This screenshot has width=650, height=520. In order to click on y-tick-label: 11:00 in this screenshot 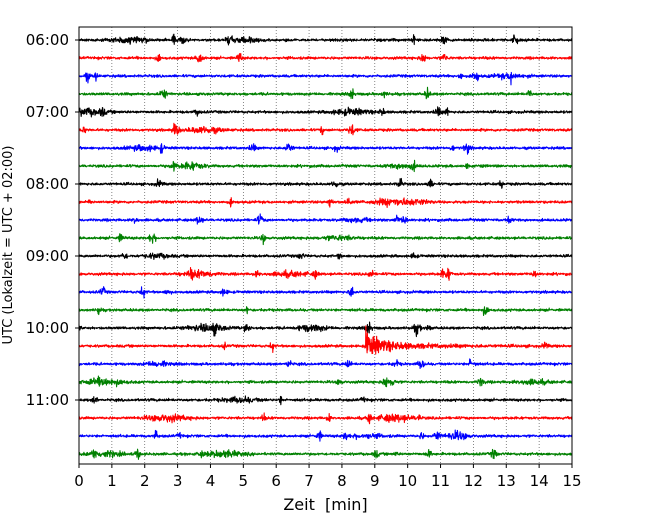, I will do `click(47, 400)`.